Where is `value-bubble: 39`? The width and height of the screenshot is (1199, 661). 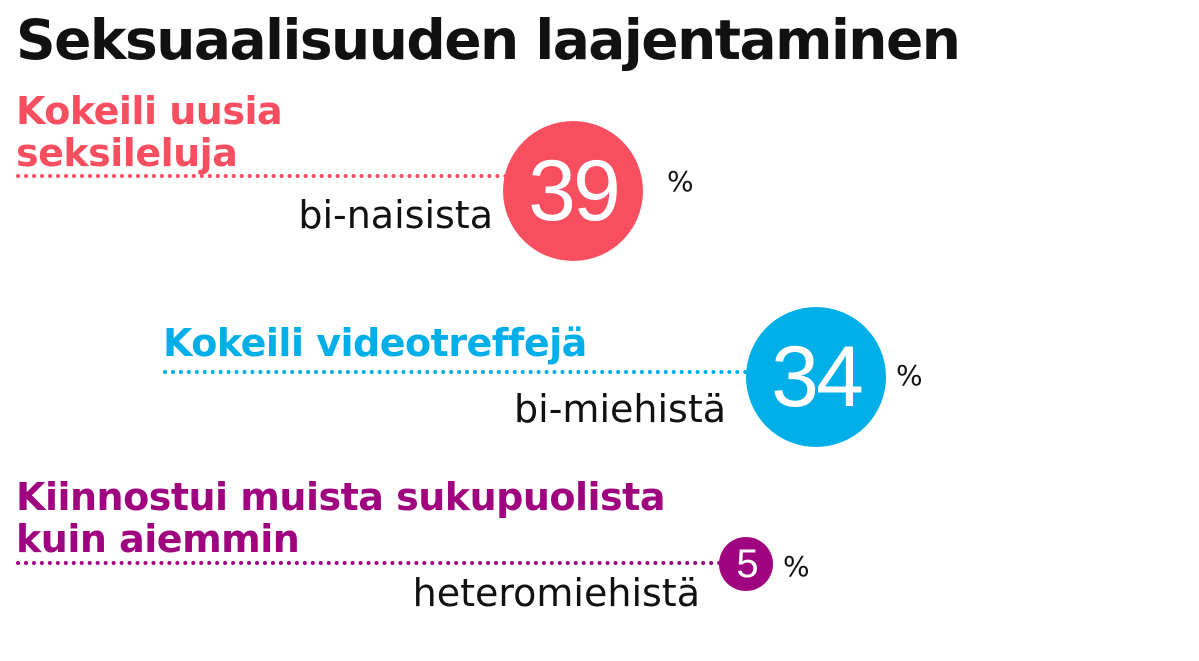
value-bubble: 39 is located at coordinates (573, 191).